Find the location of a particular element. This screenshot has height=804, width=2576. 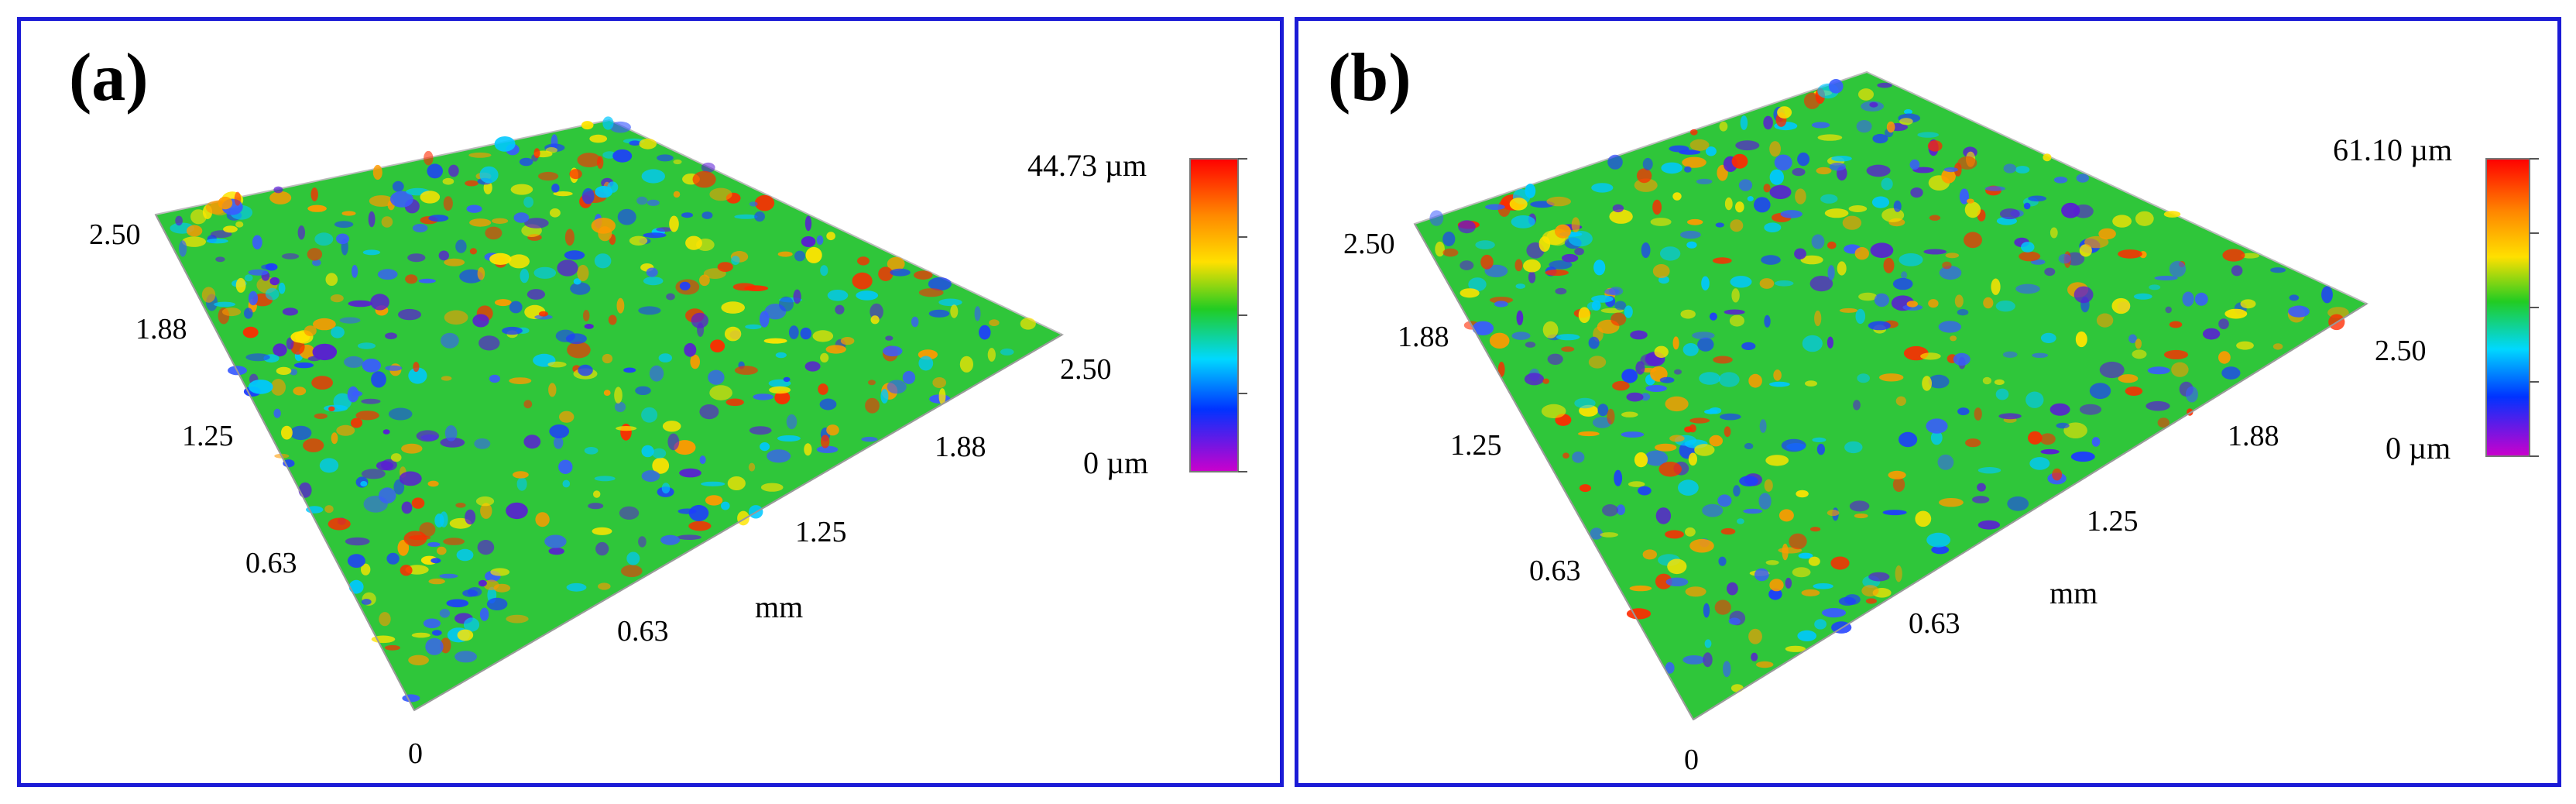

panel-tag: (a) is located at coordinates (109, 77).